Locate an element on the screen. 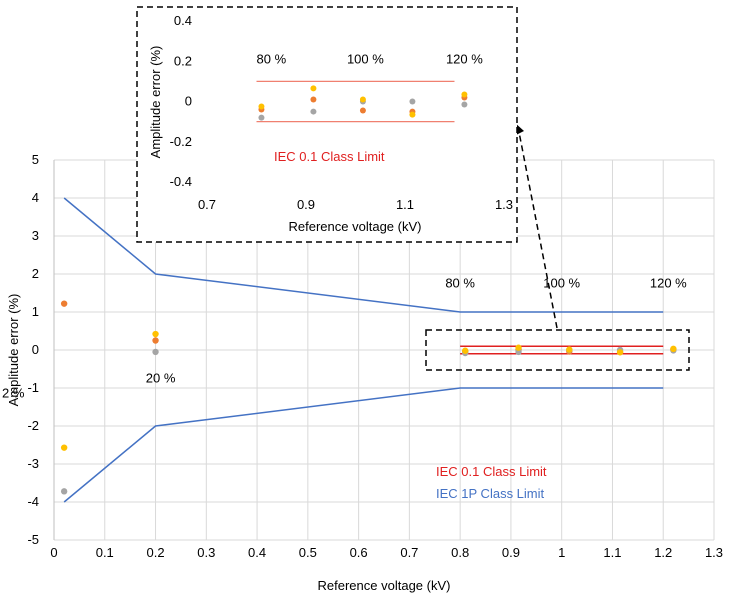 This screenshot has height=602, width=731. main-x-tick-label: 0.4 is located at coordinates (257, 552).